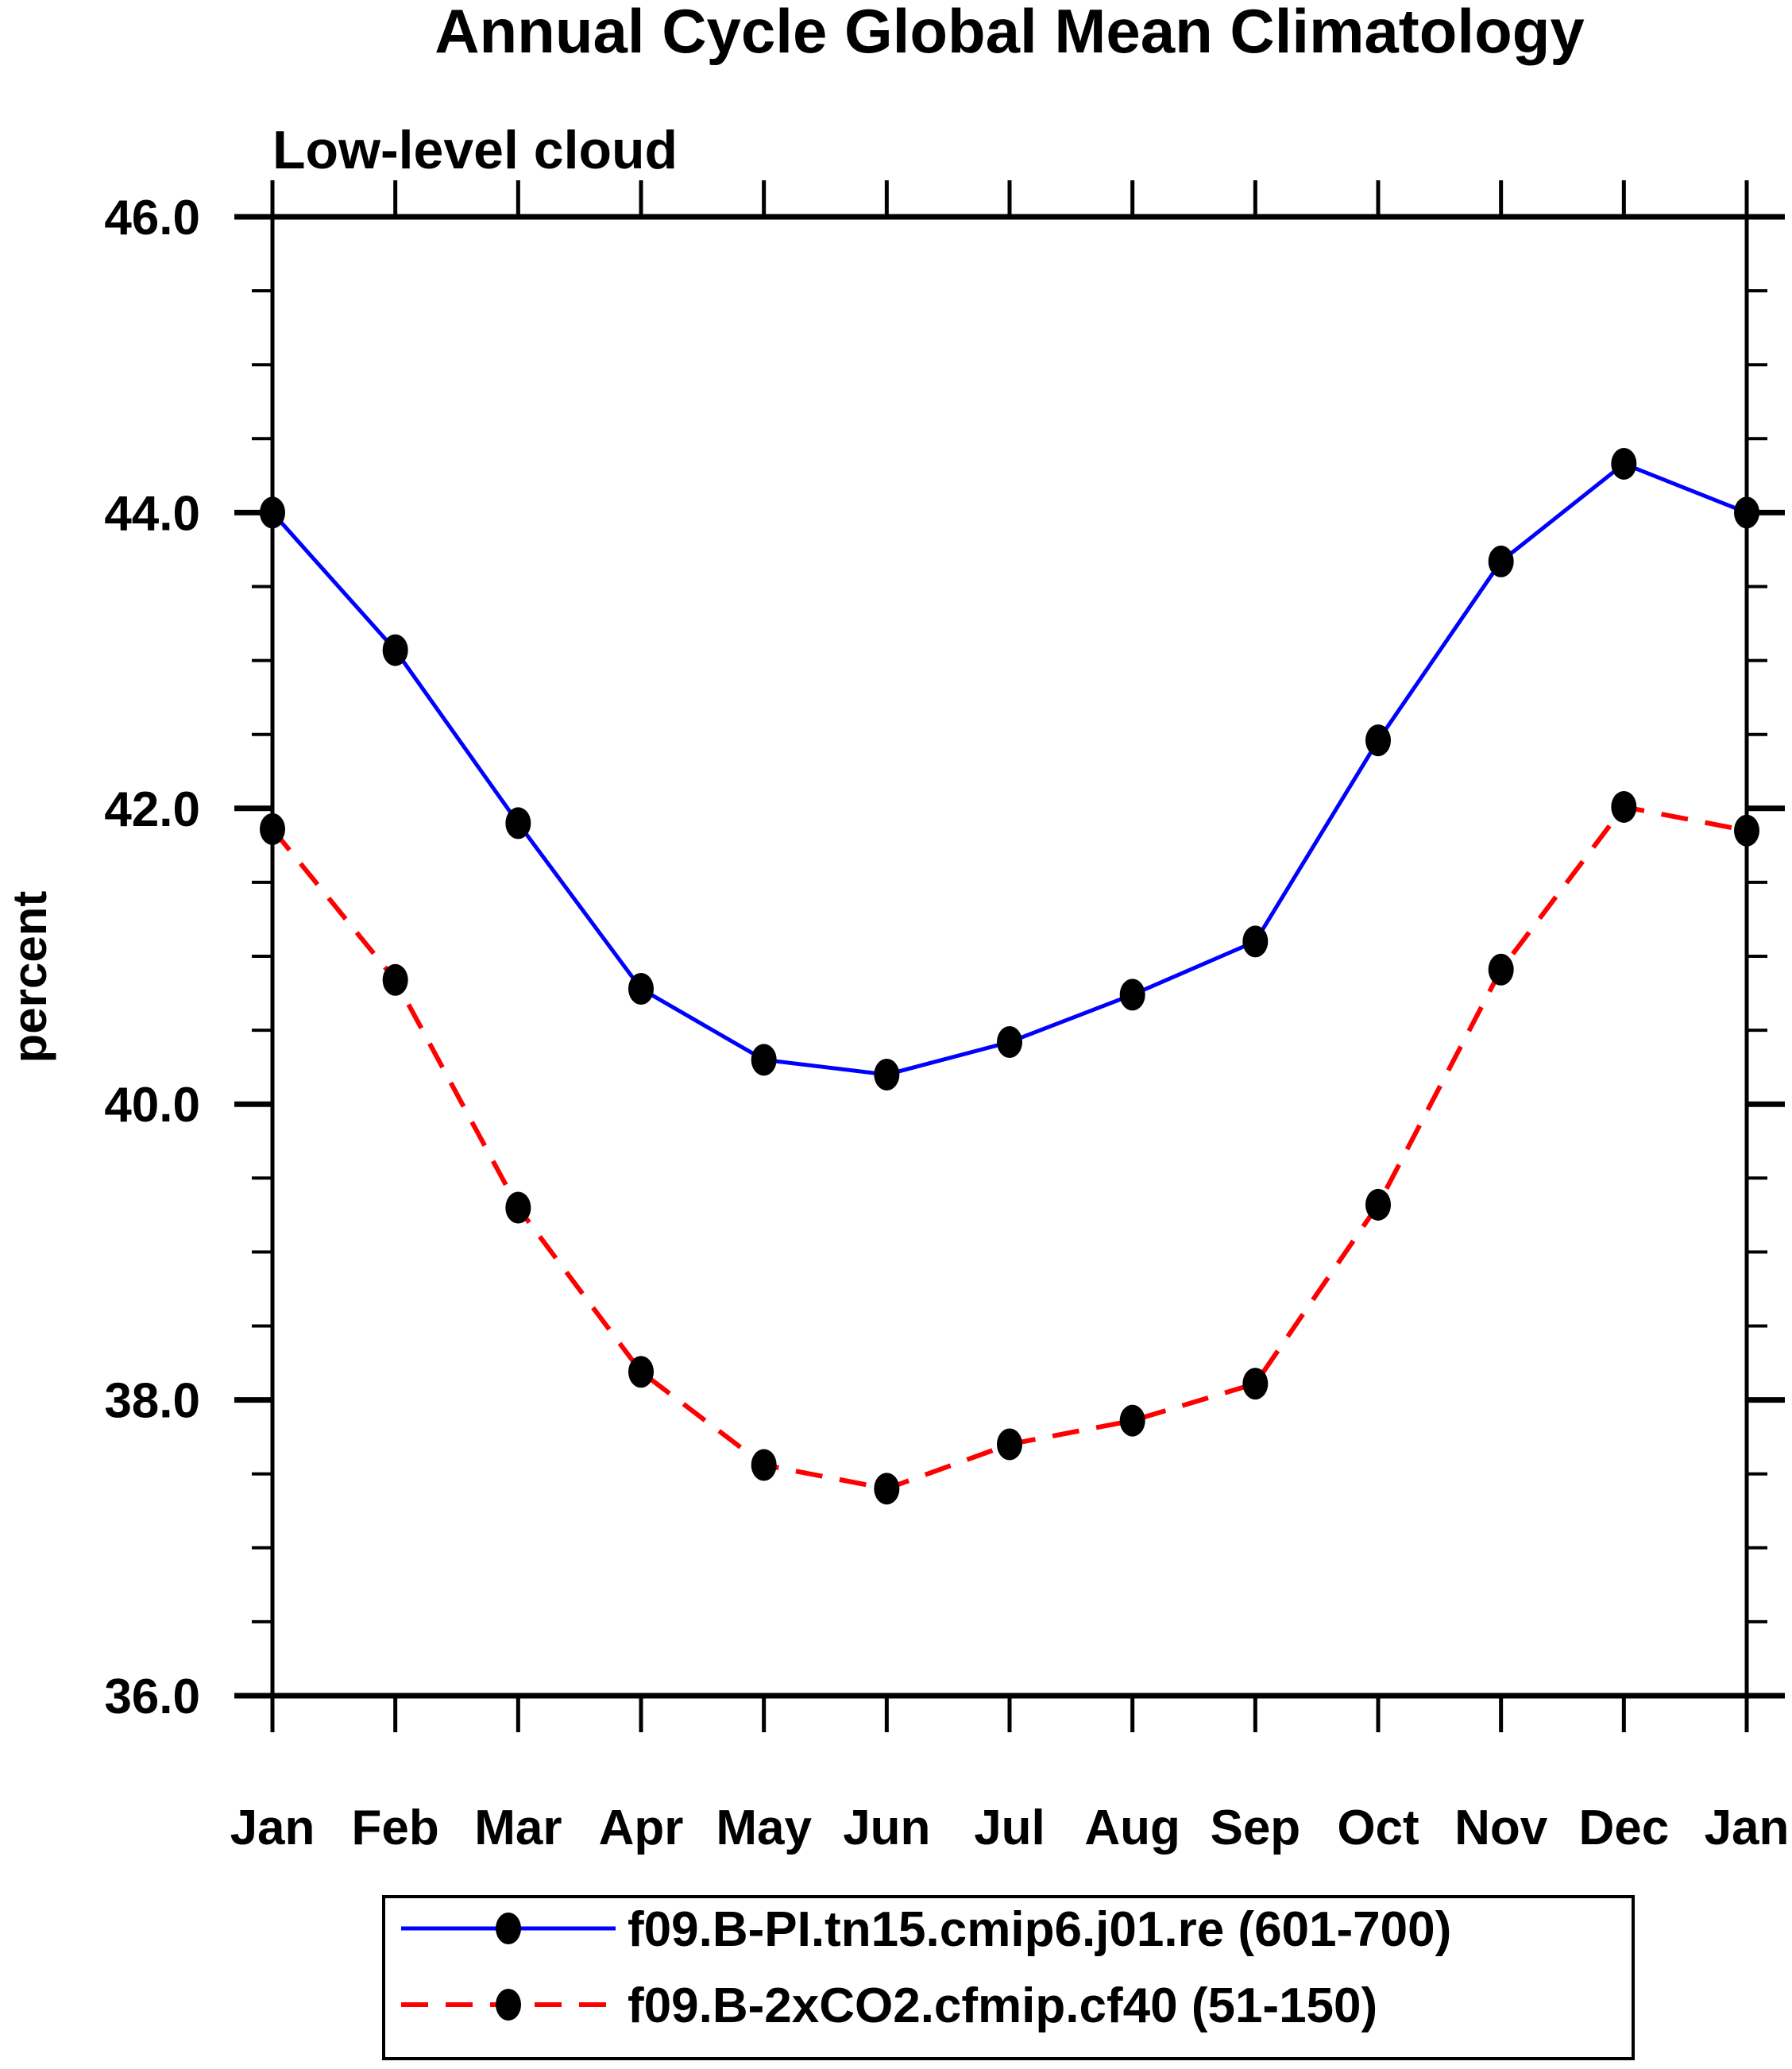 The height and width of the screenshot is (2069, 1792). Describe the element at coordinates (1378, 1828) in the screenshot. I see `x-tick-label: Oct` at that location.